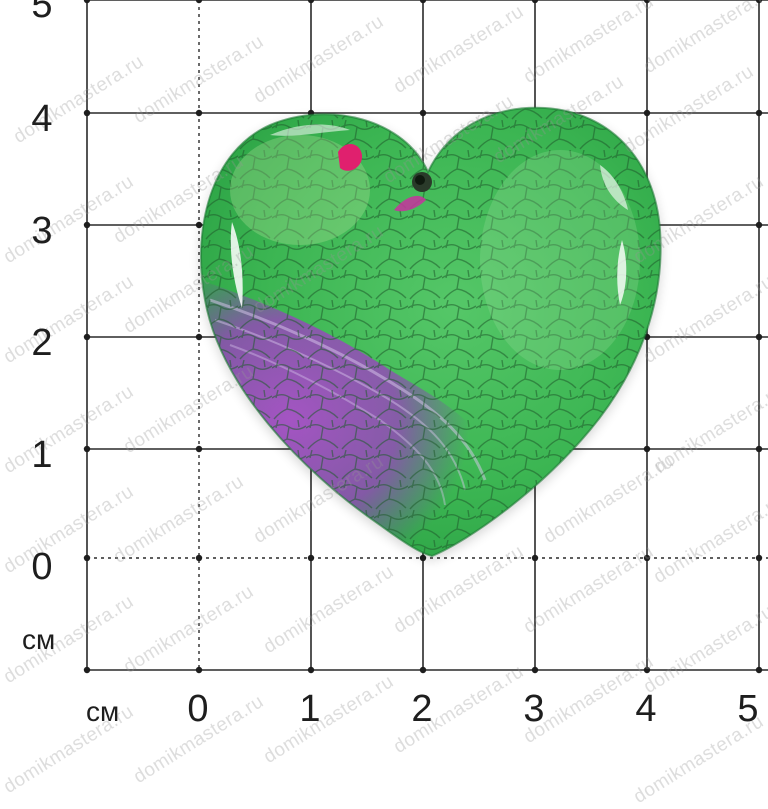 The width and height of the screenshot is (768, 809). I want to click on y-unit-label: см, so click(39, 639).